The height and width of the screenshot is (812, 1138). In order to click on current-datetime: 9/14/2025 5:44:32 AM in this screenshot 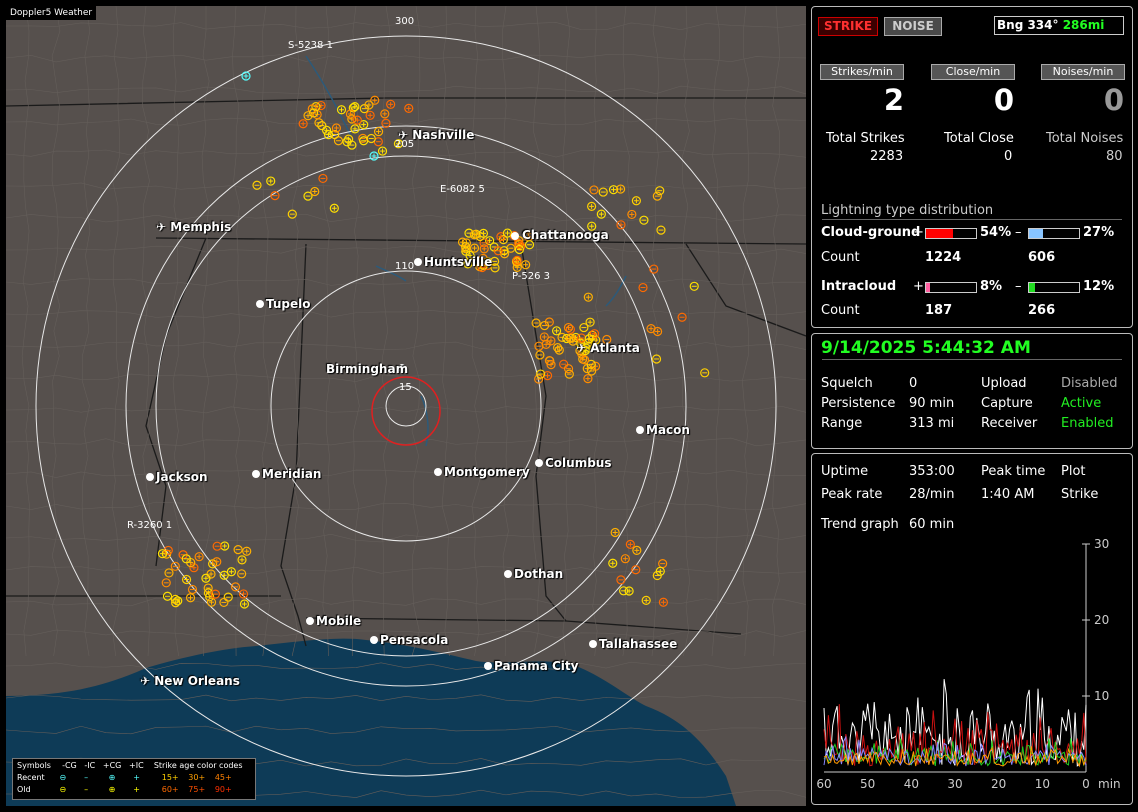, I will do `click(926, 348)`.